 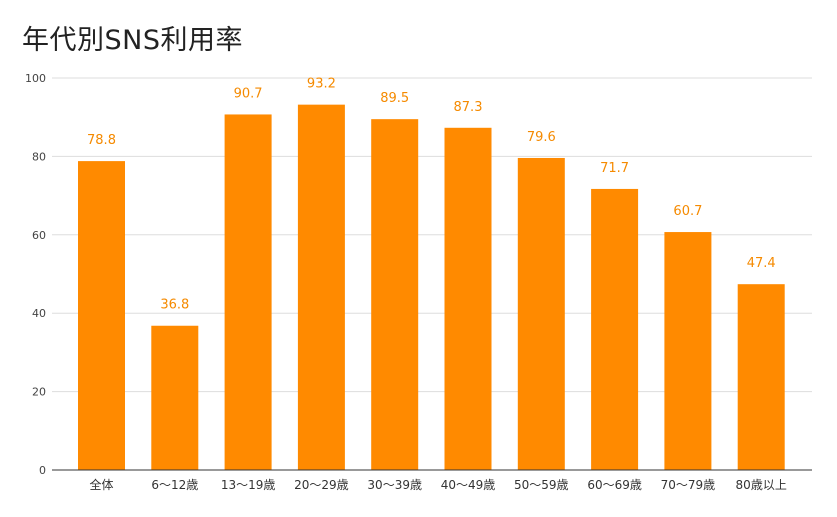 What do you see at coordinates (101, 484) in the screenshot?
I see `x-category-label: 全体` at bounding box center [101, 484].